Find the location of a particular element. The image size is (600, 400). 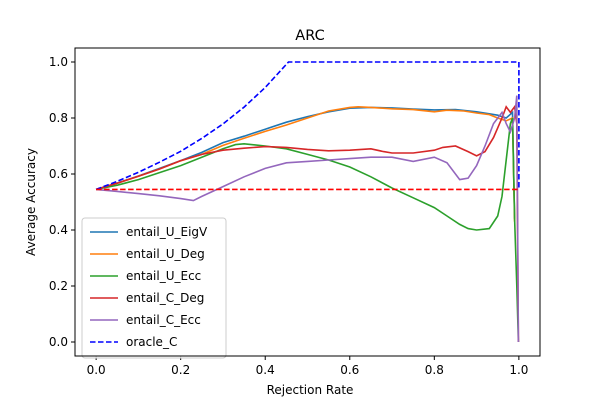

chart-title: ARC is located at coordinates (309, 36).